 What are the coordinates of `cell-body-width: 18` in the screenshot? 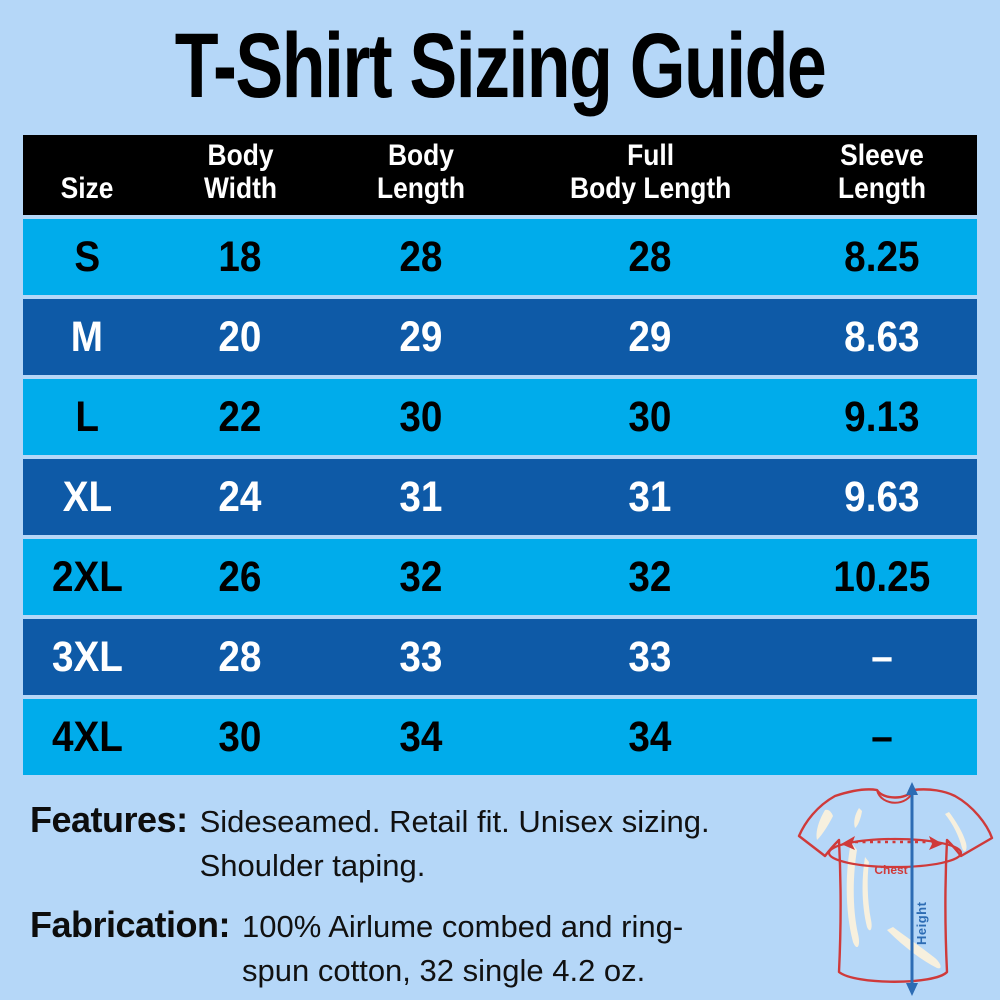 It's located at (240, 256).